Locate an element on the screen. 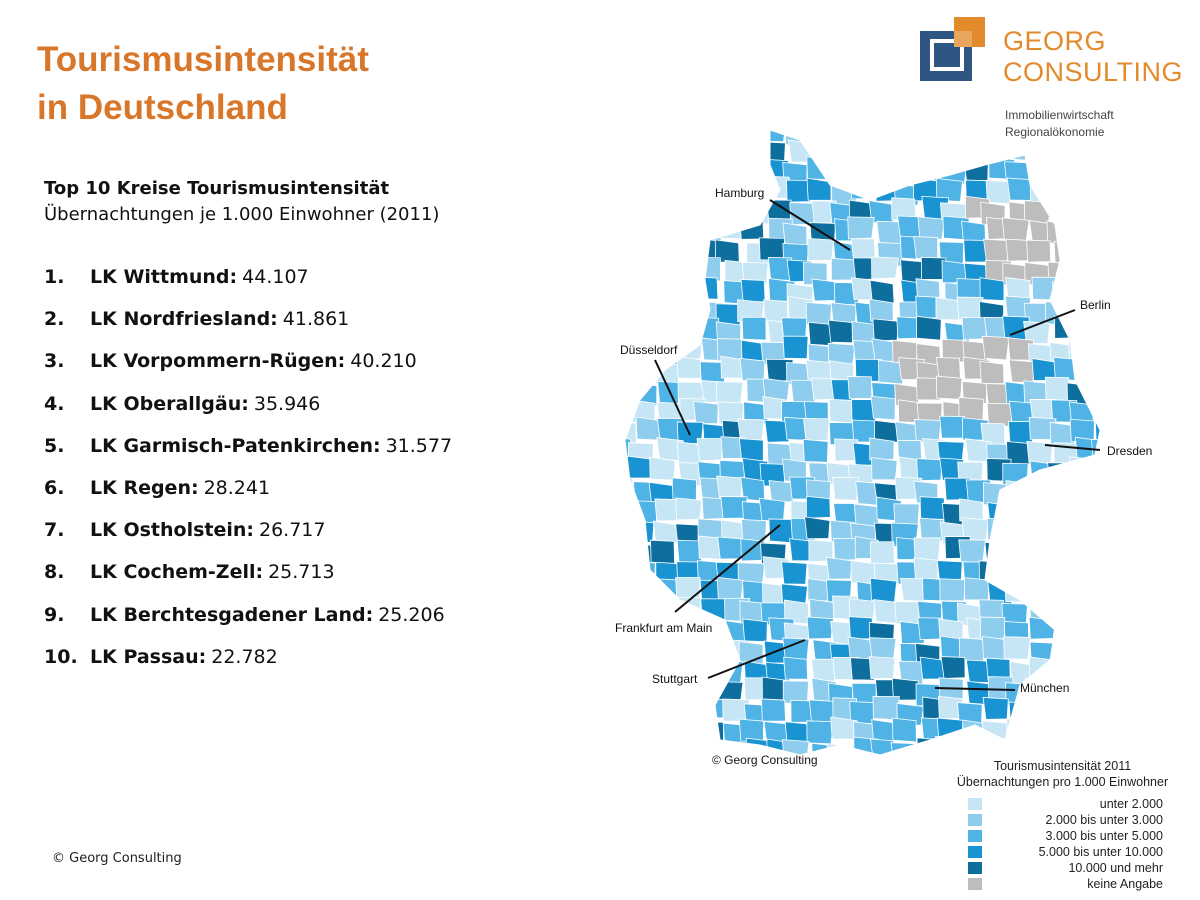 The height and width of the screenshot is (900, 1200). district-name: LK Regen: is located at coordinates (144, 487).